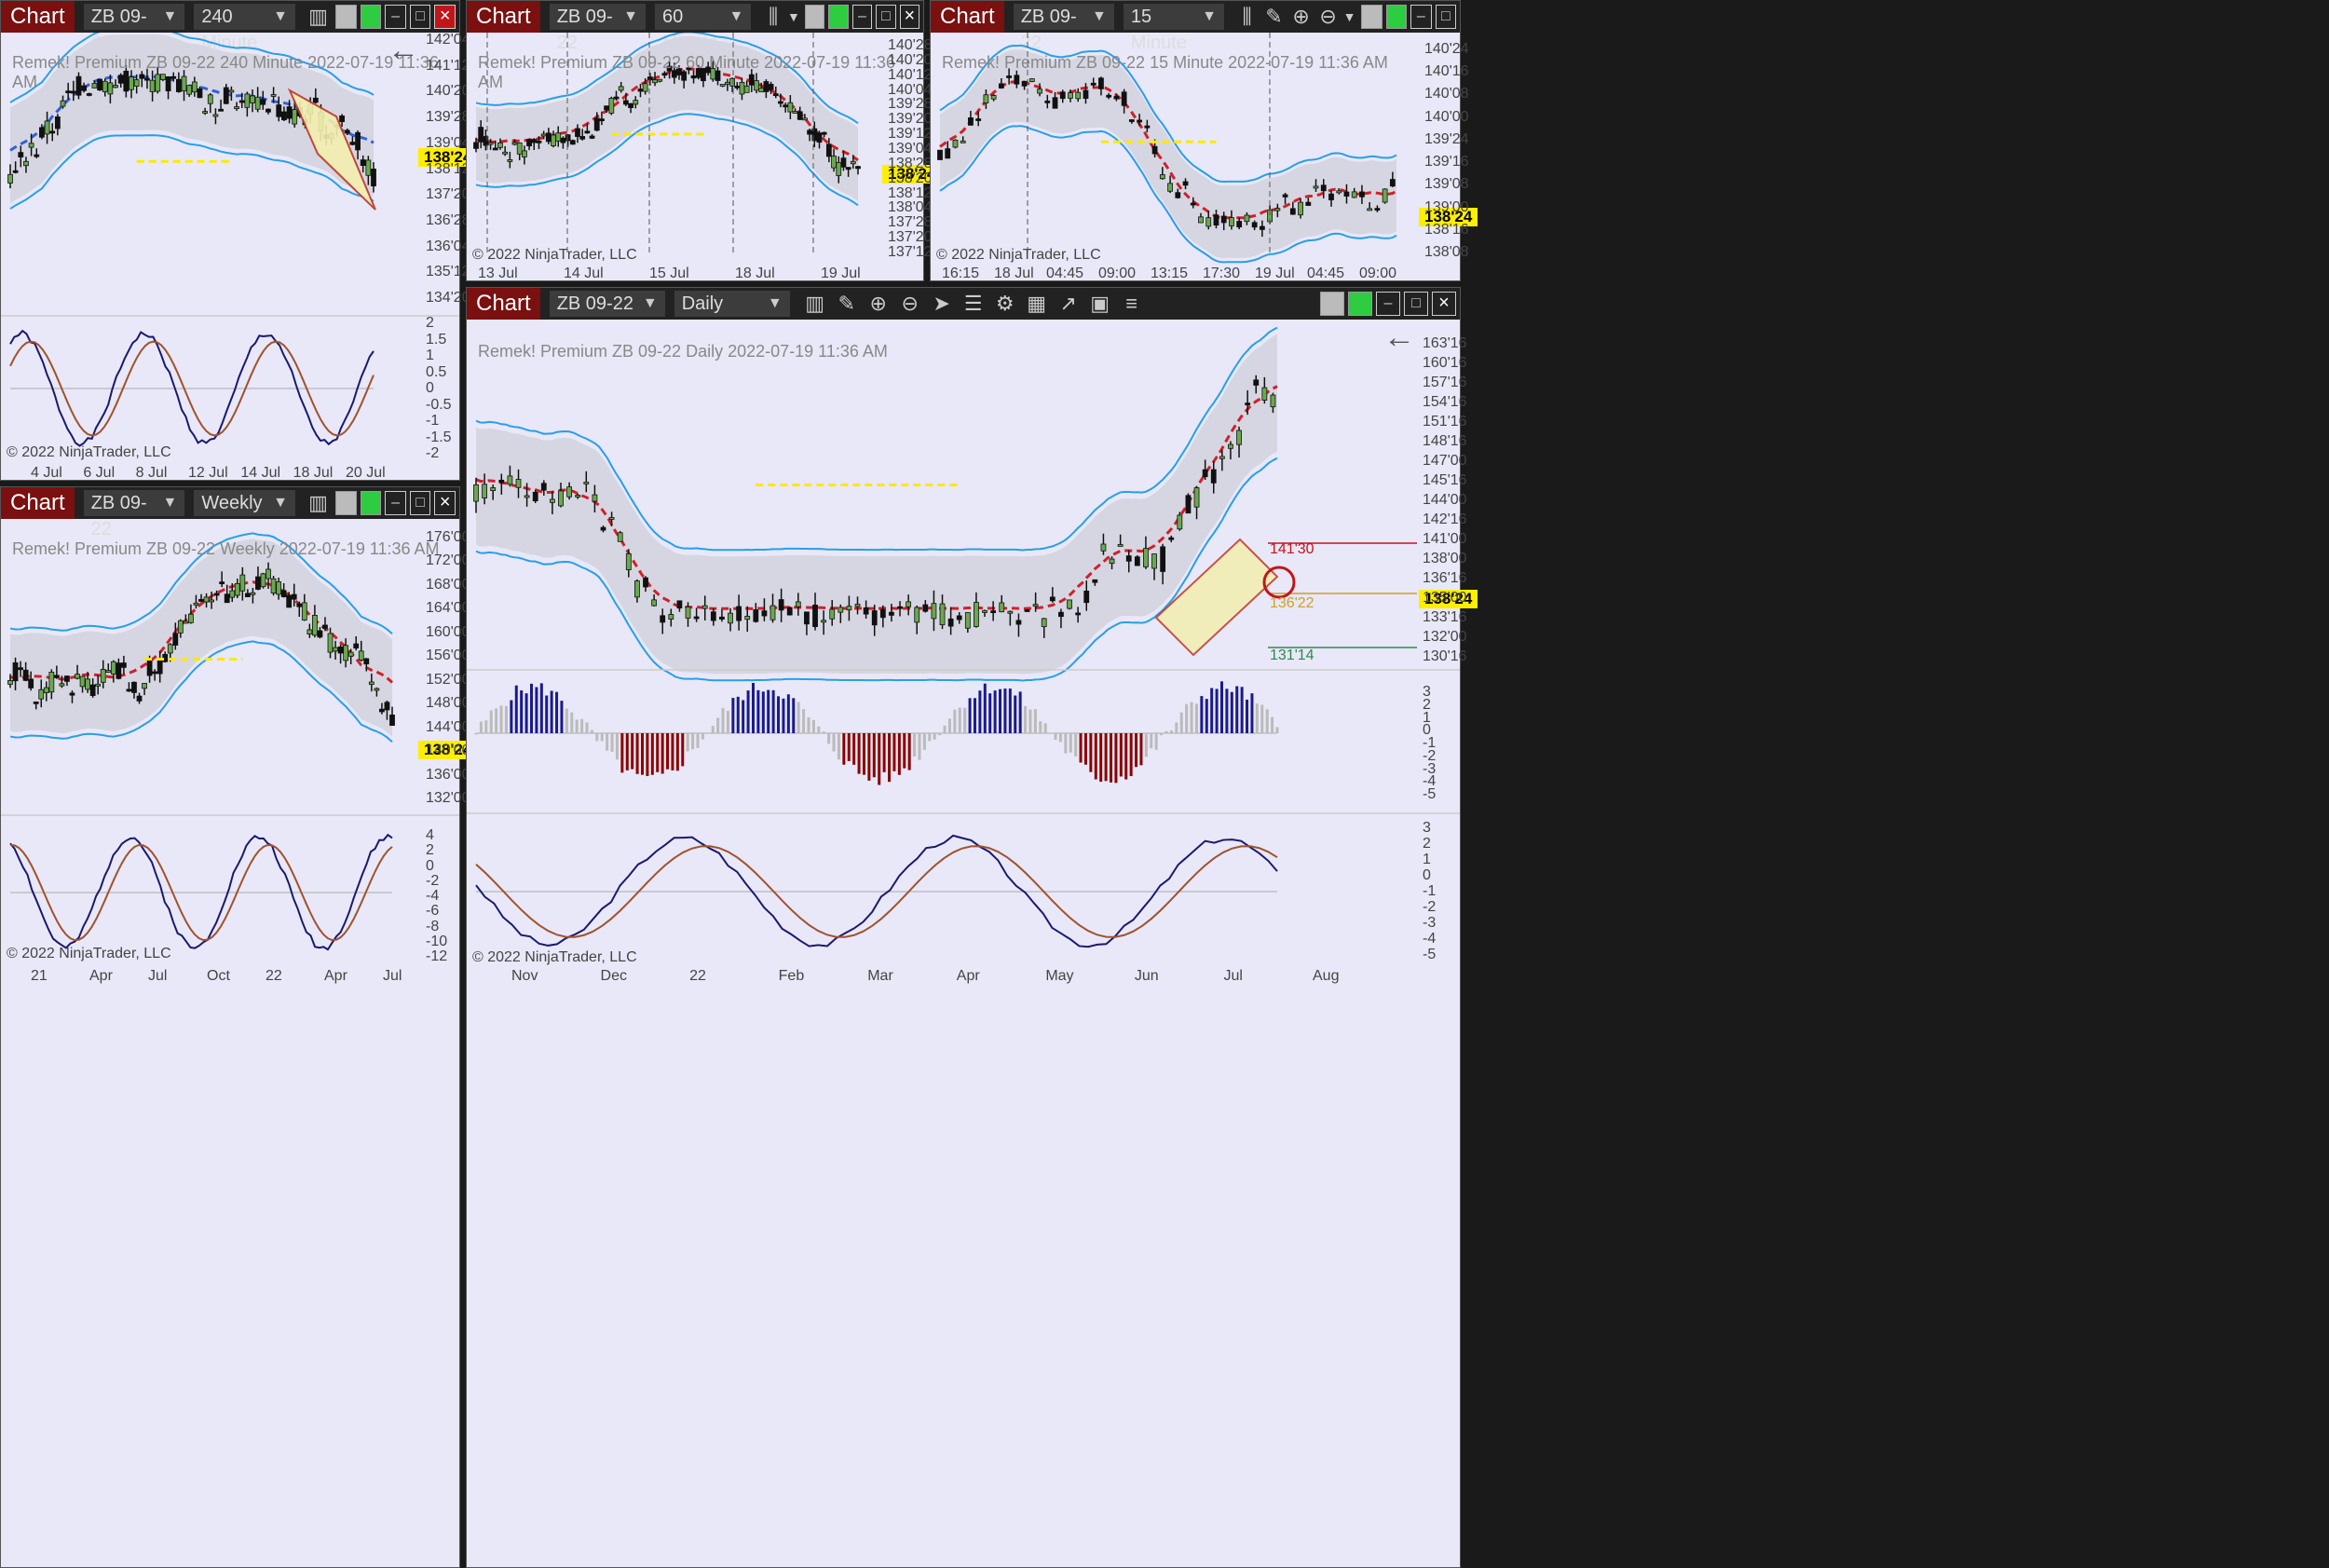 This screenshot has width=2329, height=1568. Describe the element at coordinates (433, 421) in the screenshot. I see `axis-tick-label: -1` at that location.